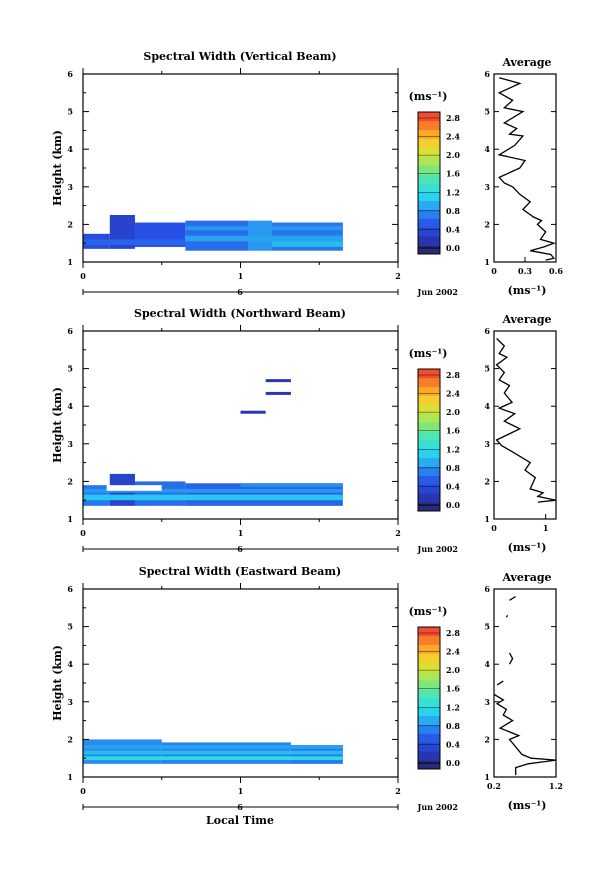 The width and height of the screenshot is (612, 874). I want to click on colorbar: 0.0 0.4 0.8 1.2 1.6 2.0 2.4 2.8, so click(438, 440).